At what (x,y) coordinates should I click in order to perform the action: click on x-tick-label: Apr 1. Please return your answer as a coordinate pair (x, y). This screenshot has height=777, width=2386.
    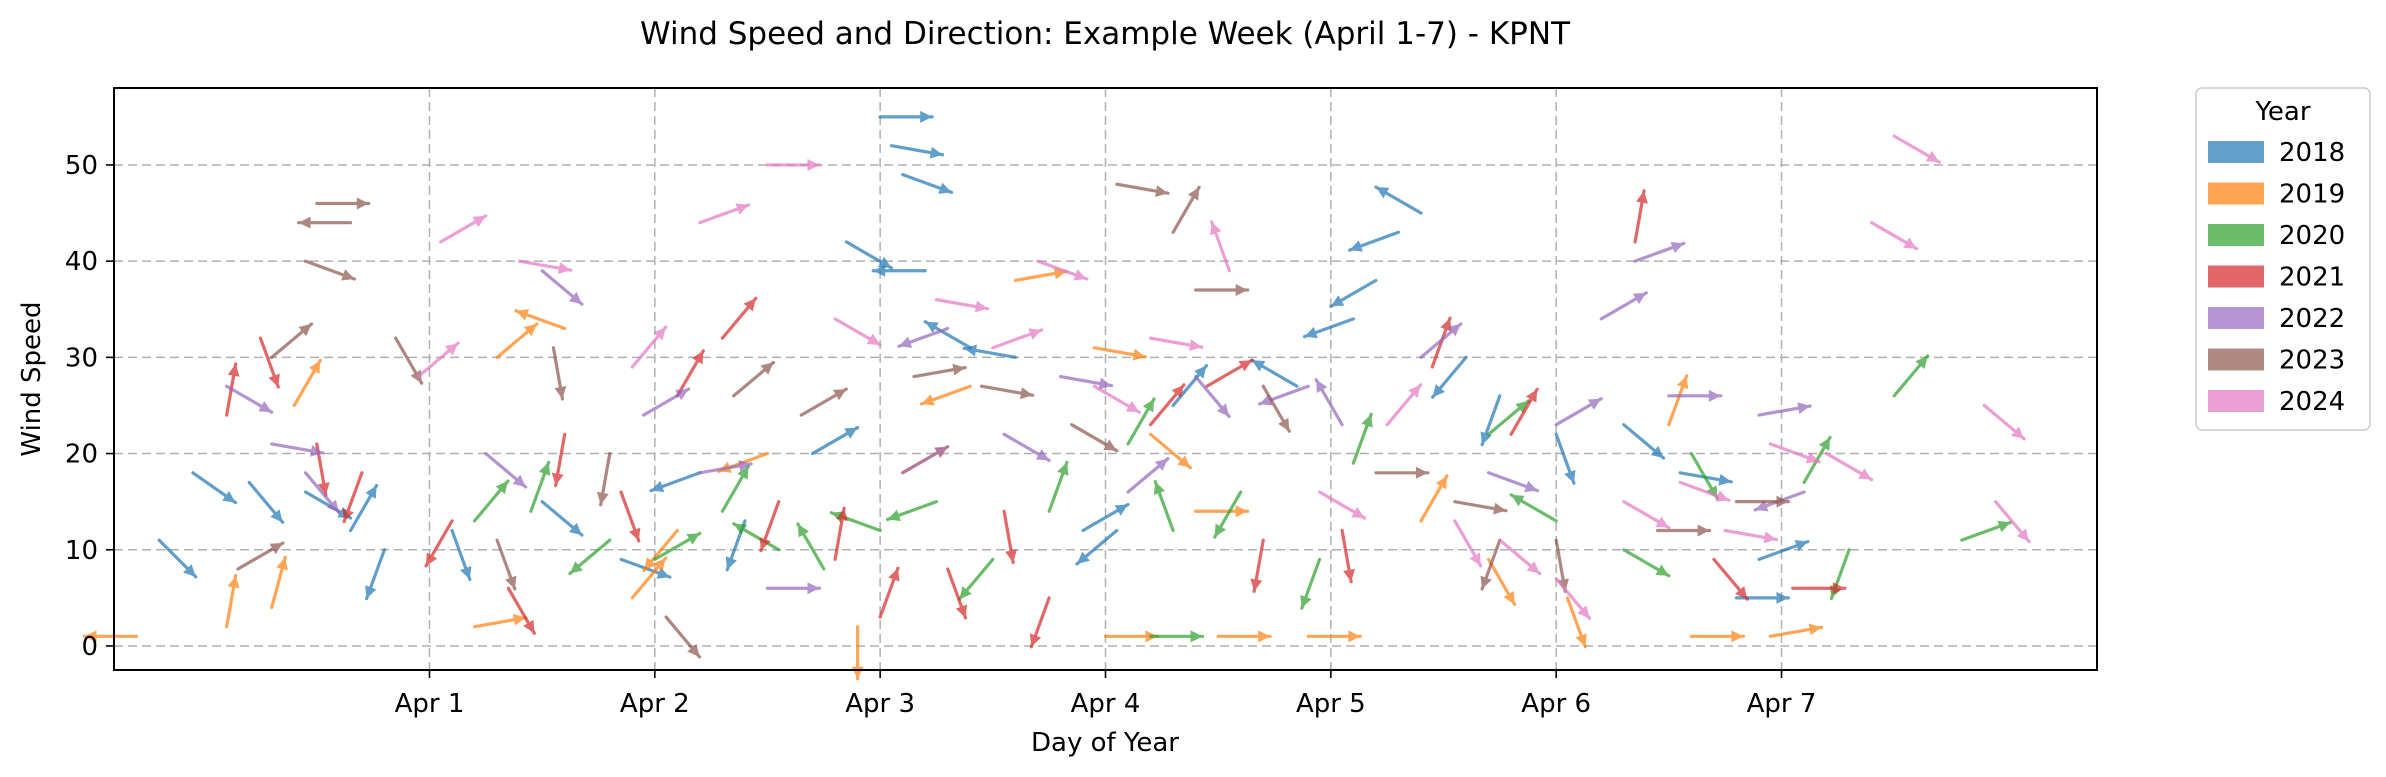
    Looking at the image, I should click on (430, 704).